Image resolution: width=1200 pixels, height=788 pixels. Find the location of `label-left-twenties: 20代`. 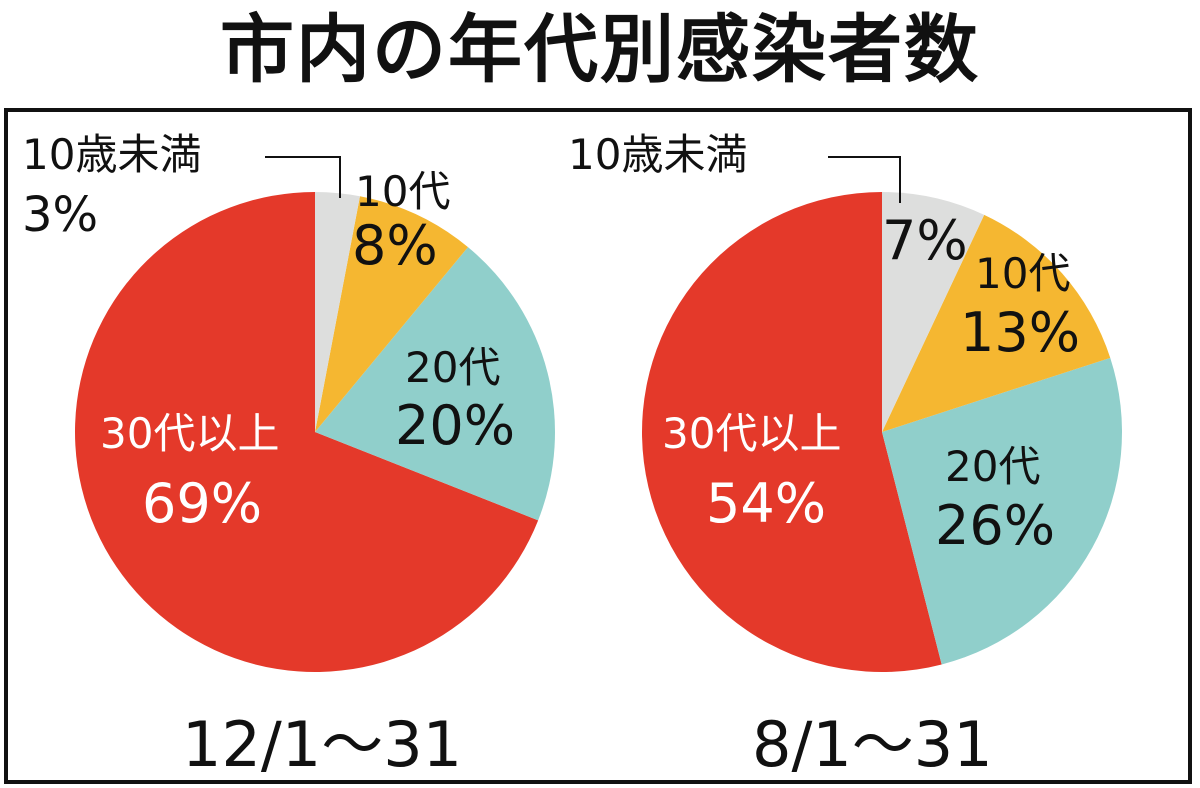

label-left-twenties: 20代 is located at coordinates (453, 367).